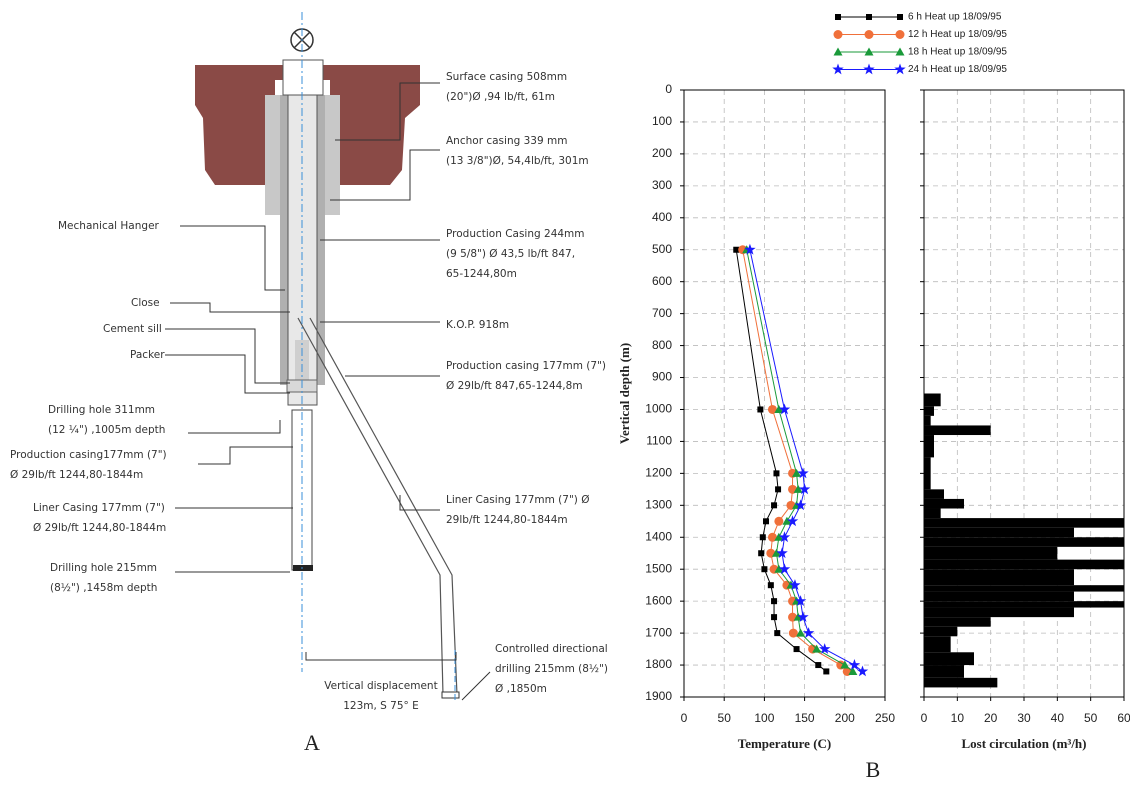 This screenshot has width=1130, height=785. Describe the element at coordinates (551, 649) in the screenshot. I see `diagram-label: Controlled directional` at that location.